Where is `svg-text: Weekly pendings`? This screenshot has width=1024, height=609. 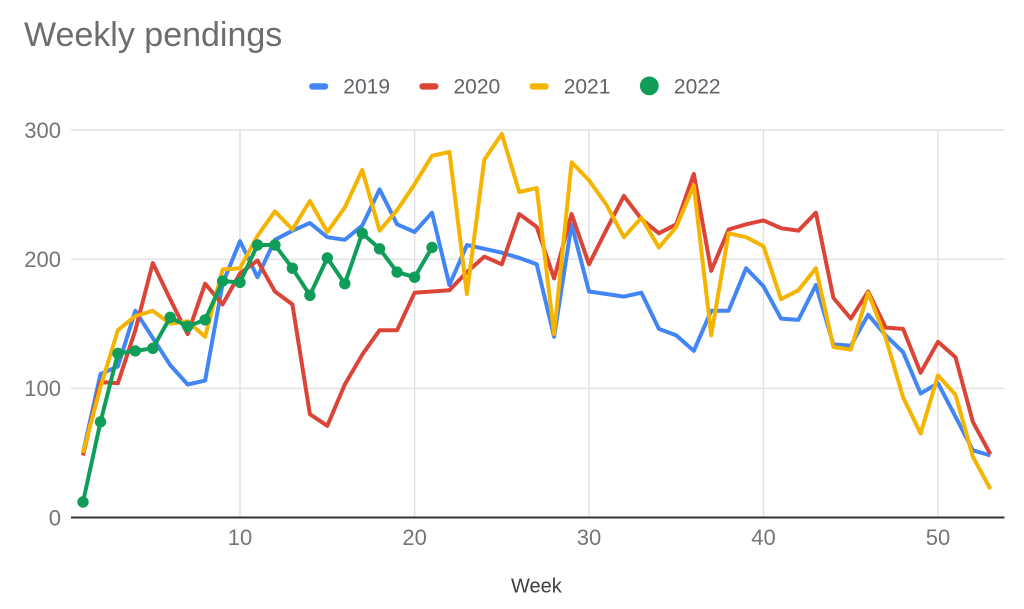
svg-text: Weekly pendings is located at coordinates (153, 35).